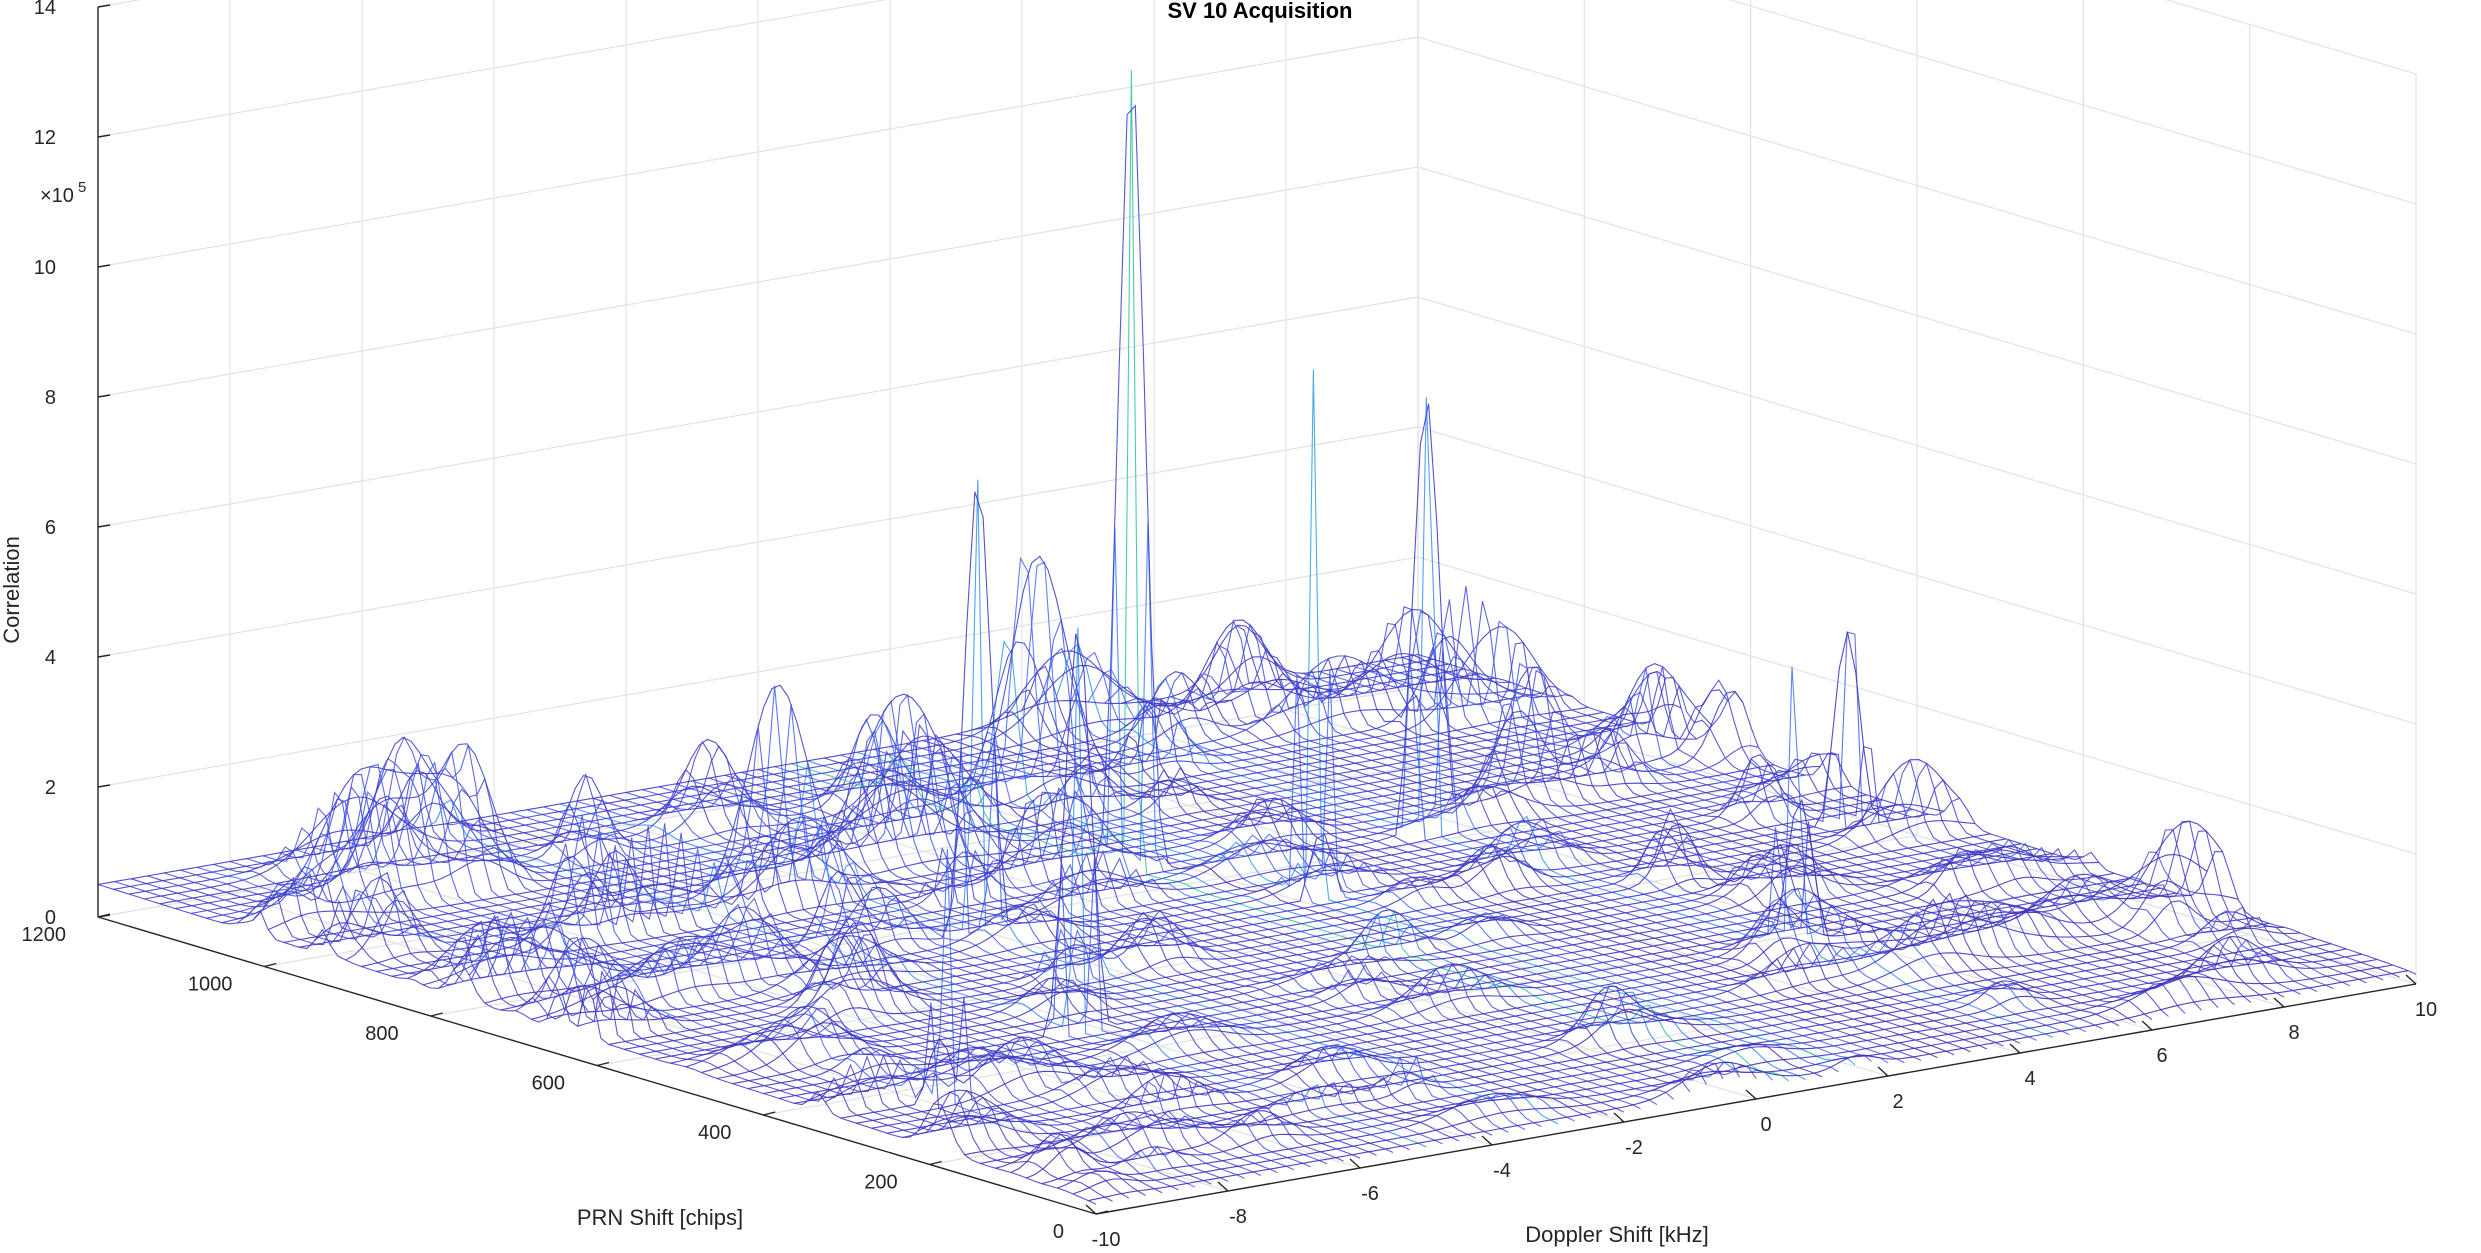 This screenshot has height=1253, width=2481. I want to click on z-tick-label: 4, so click(50, 658).